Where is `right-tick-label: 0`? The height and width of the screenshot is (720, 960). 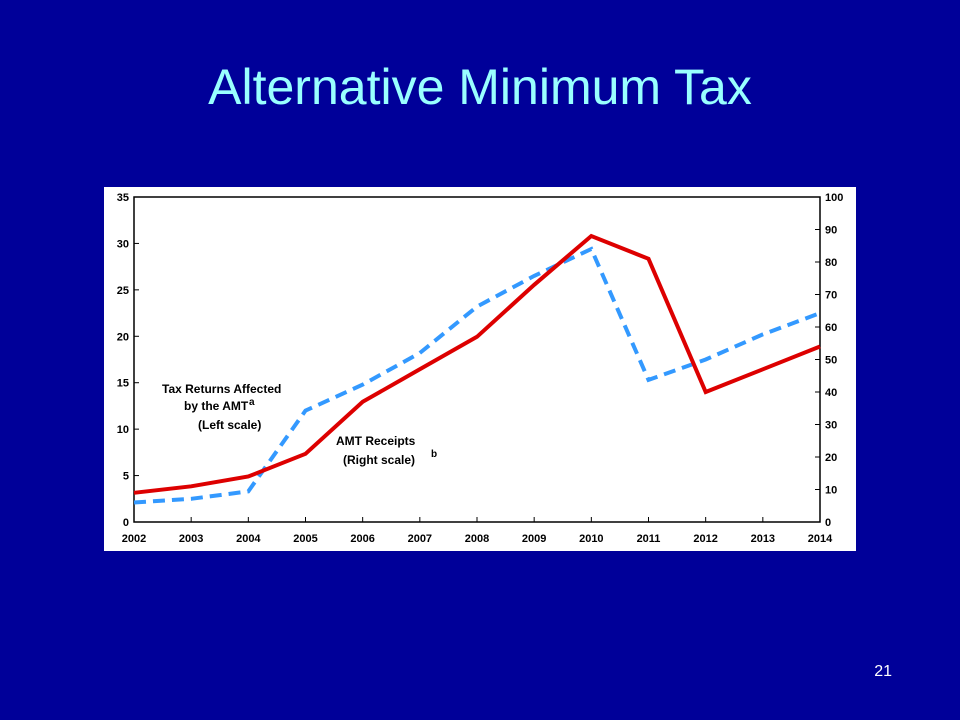
right-tick-label: 0 is located at coordinates (828, 523).